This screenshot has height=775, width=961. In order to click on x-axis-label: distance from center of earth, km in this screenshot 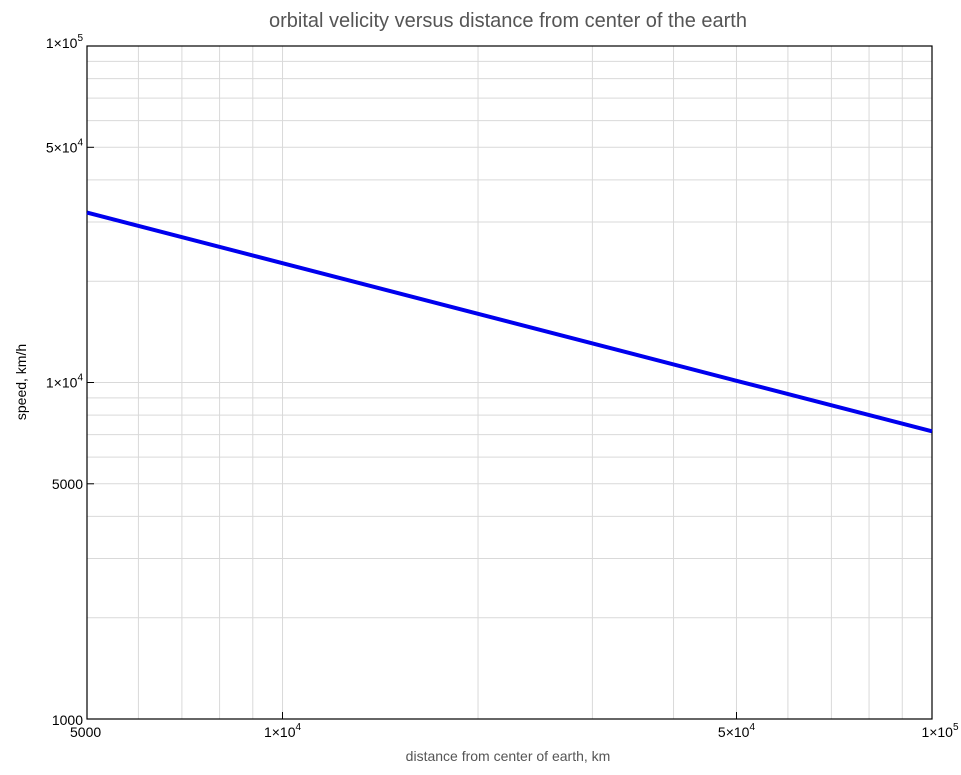, I will do `click(508, 756)`.